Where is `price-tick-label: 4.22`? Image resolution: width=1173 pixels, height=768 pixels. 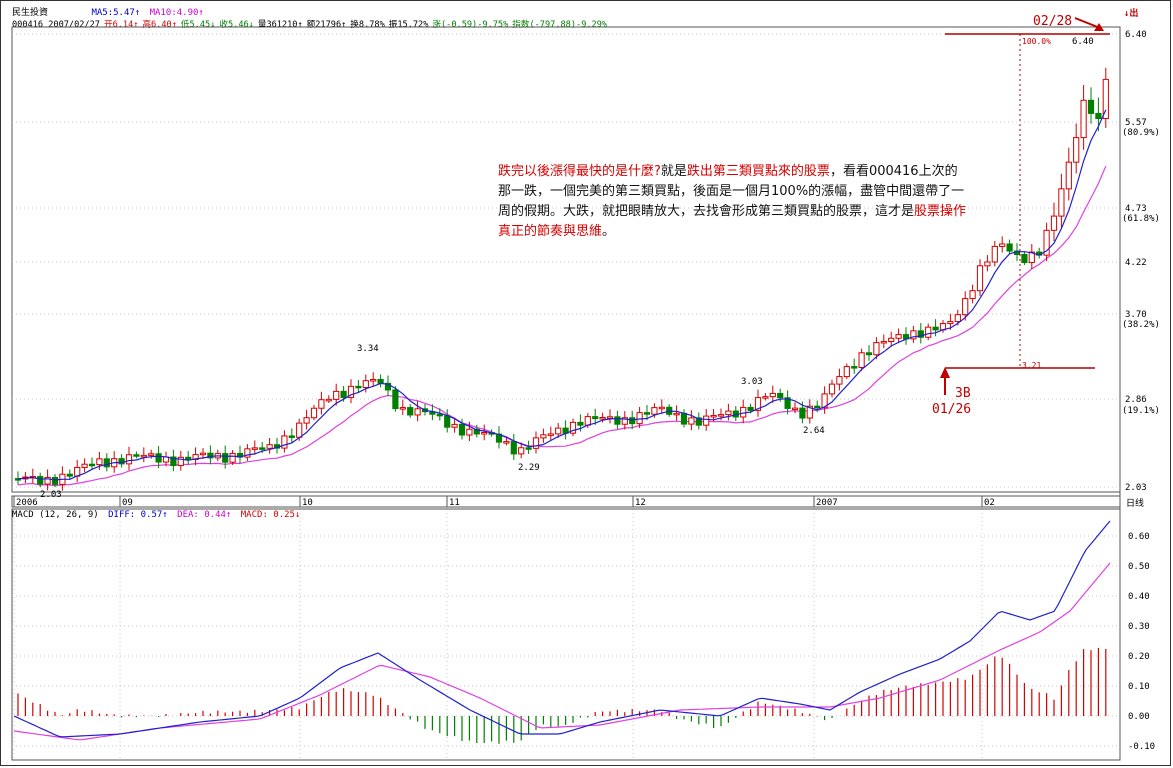
price-tick-label: 4.22 is located at coordinates (1136, 263).